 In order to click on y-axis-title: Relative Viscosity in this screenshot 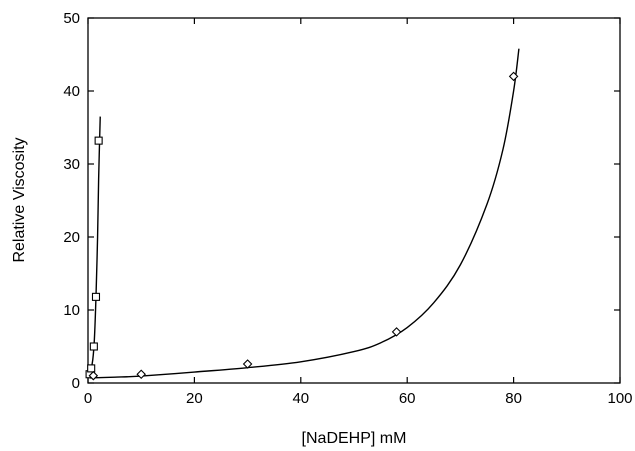, I will do `click(19, 199)`.